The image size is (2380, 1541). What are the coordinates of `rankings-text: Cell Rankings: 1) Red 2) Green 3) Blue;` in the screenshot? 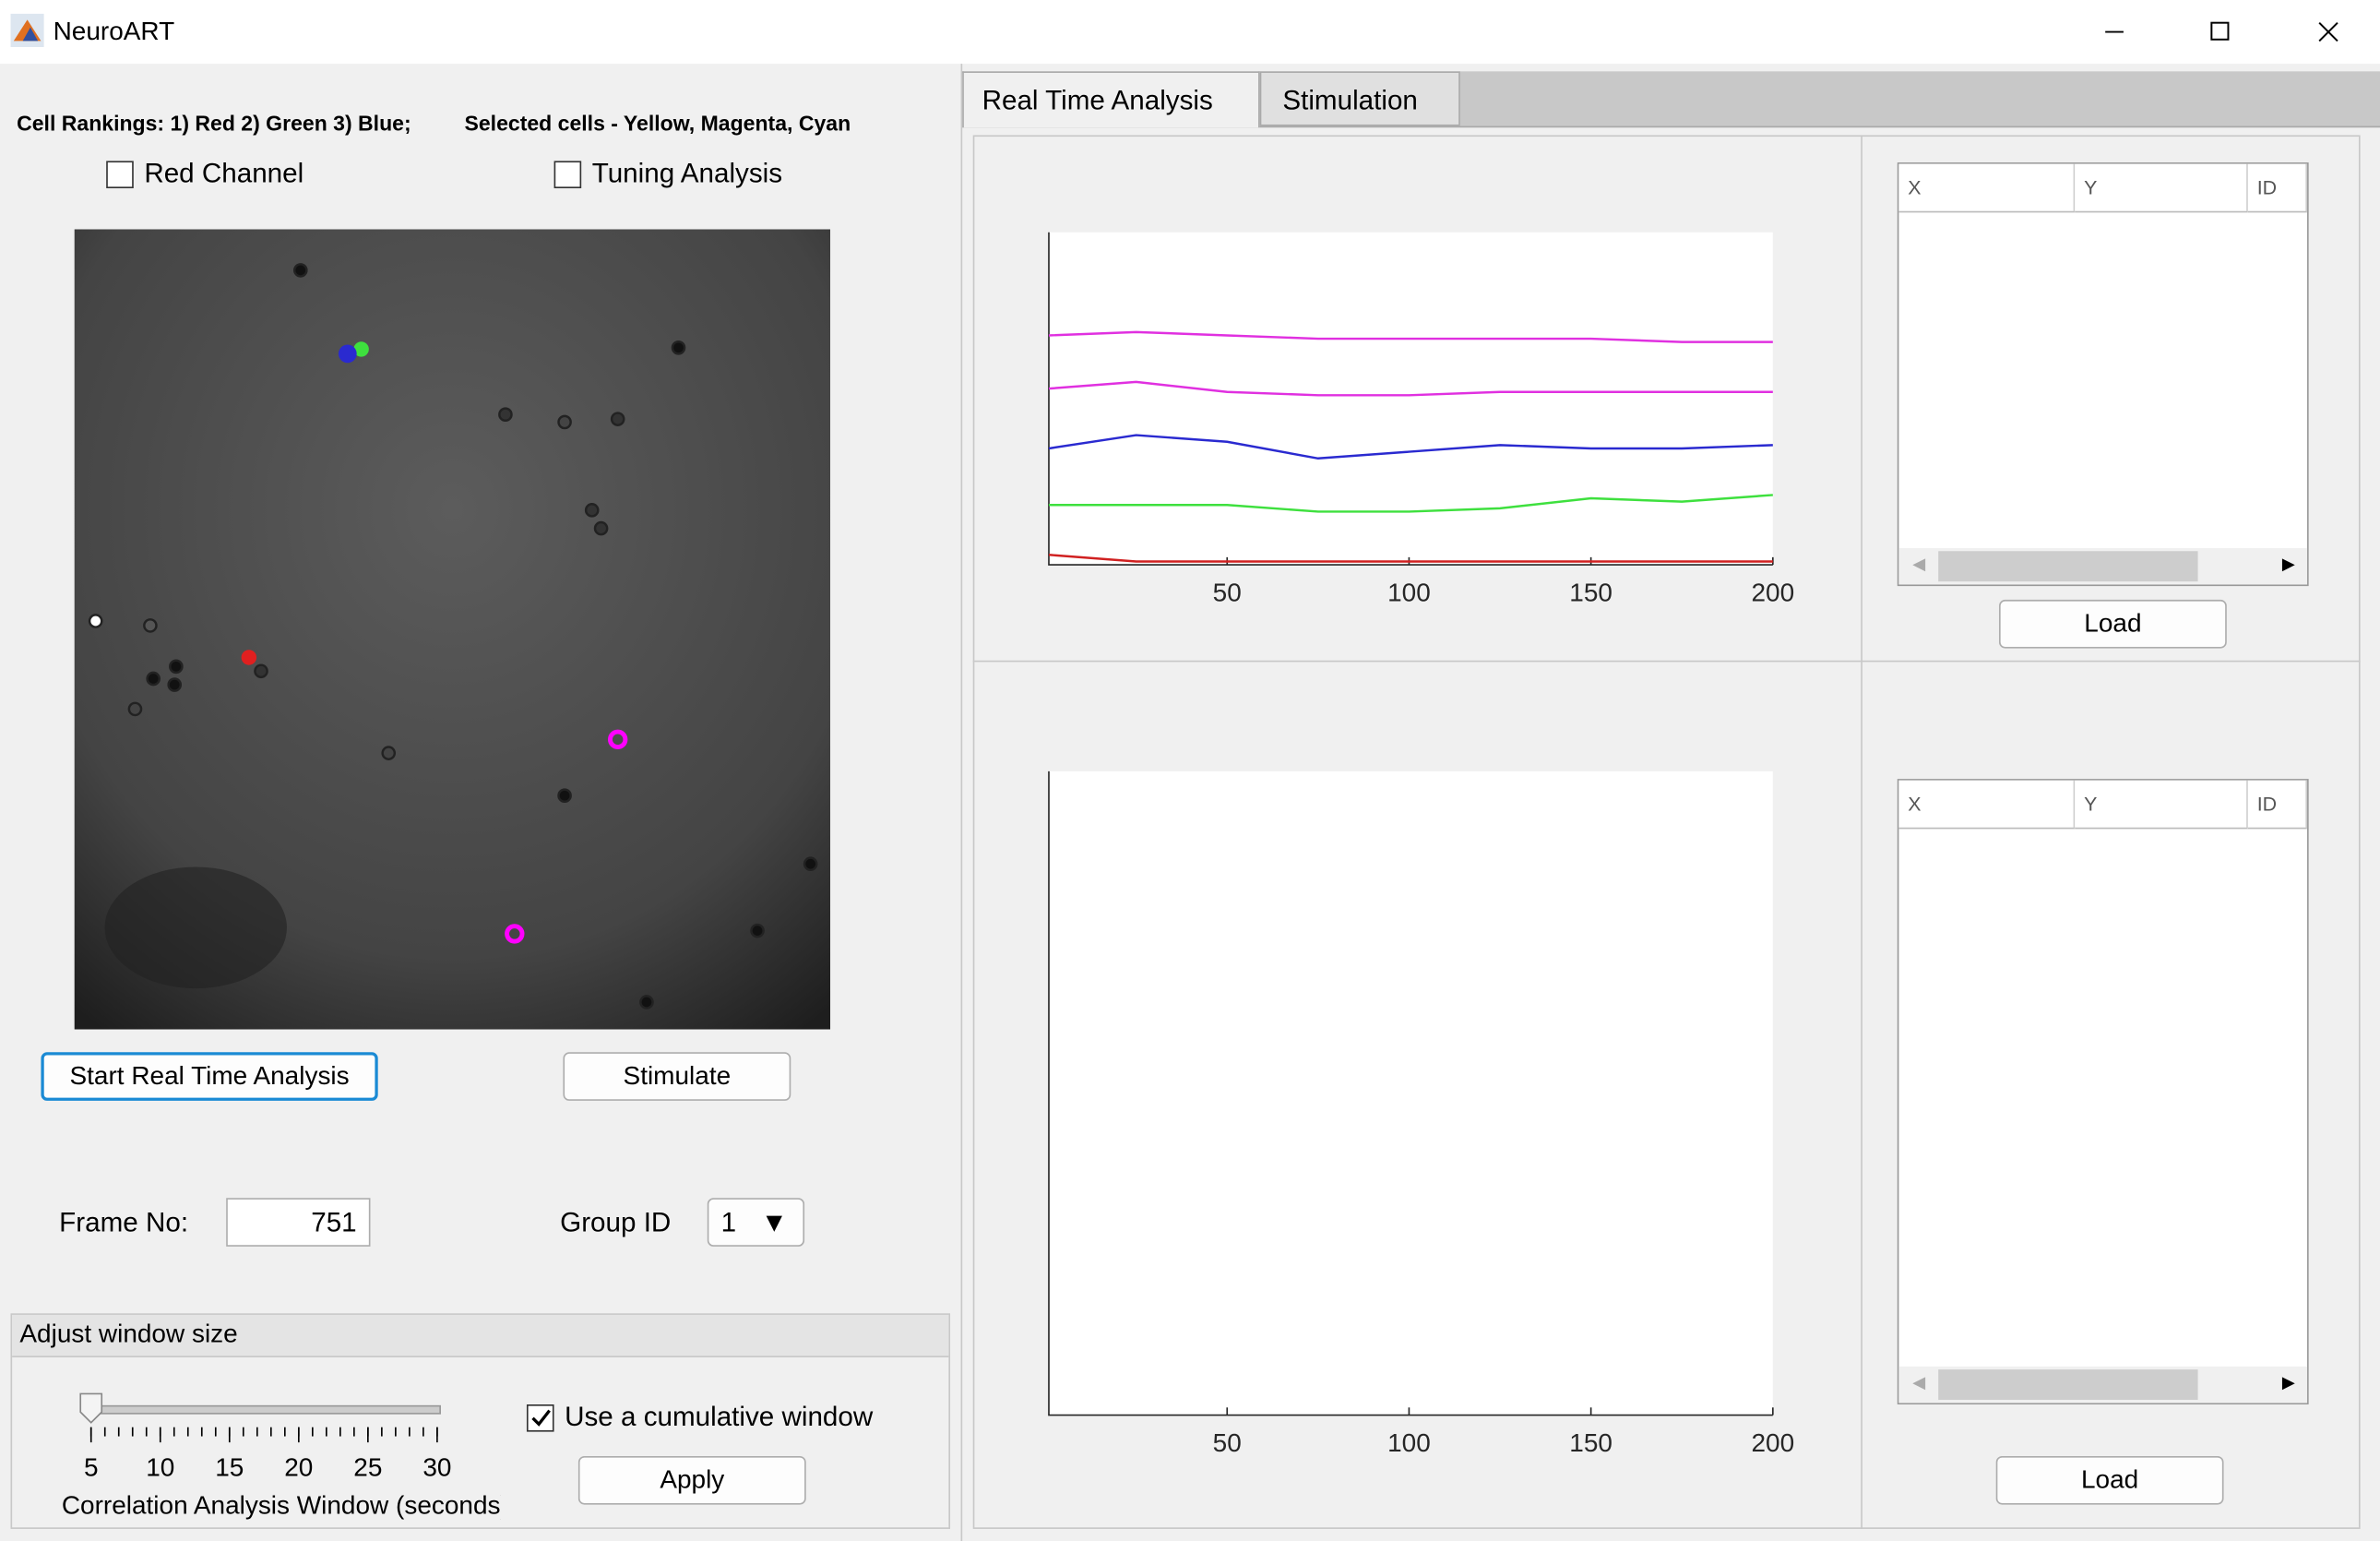 It's located at (214, 123).